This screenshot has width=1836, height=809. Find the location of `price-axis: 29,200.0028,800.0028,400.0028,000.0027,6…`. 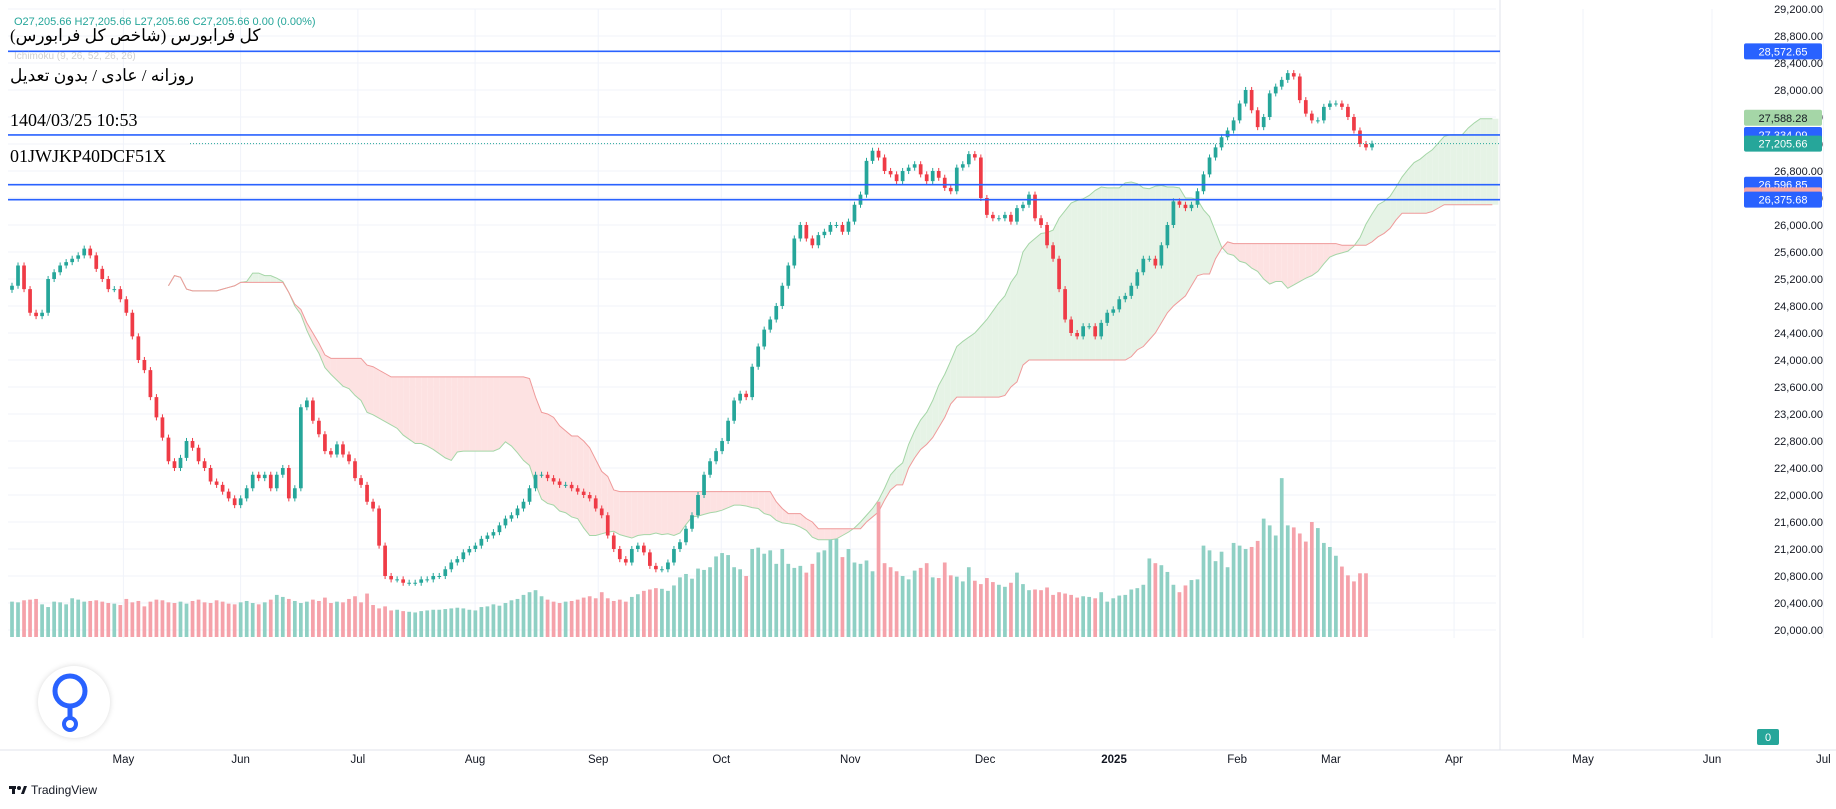

price-axis: 29,200.0028,800.0028,400.0028,000.0027,6… is located at coordinates (1798, 320).